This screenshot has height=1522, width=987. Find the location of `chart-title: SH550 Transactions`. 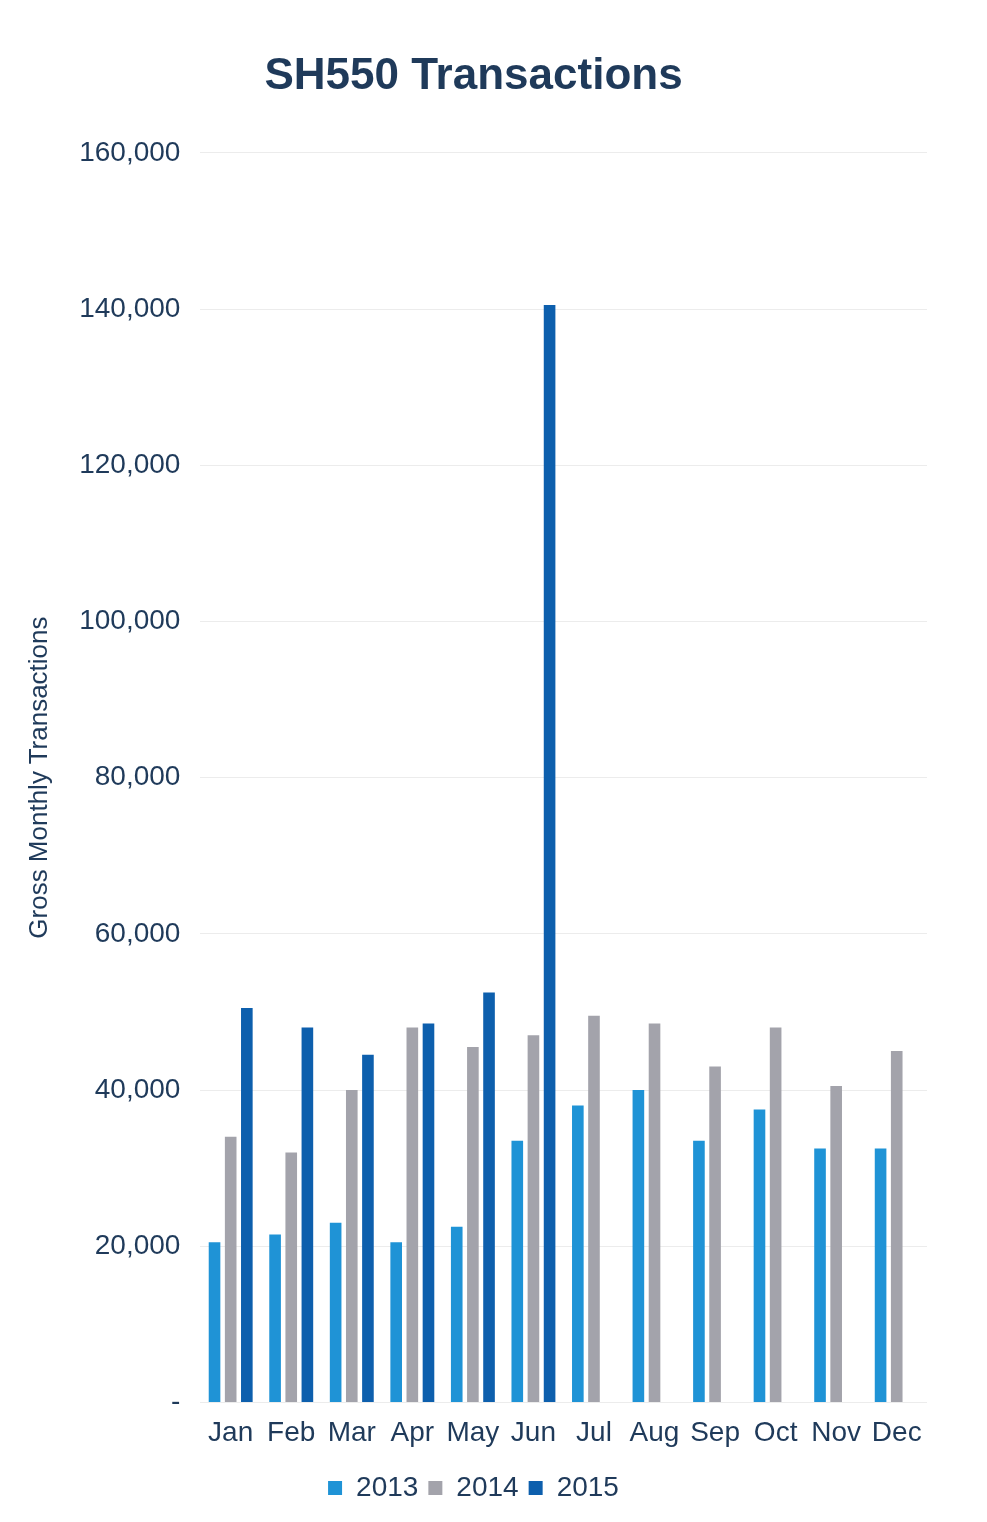

chart-title: SH550 Transactions is located at coordinates (473, 73).